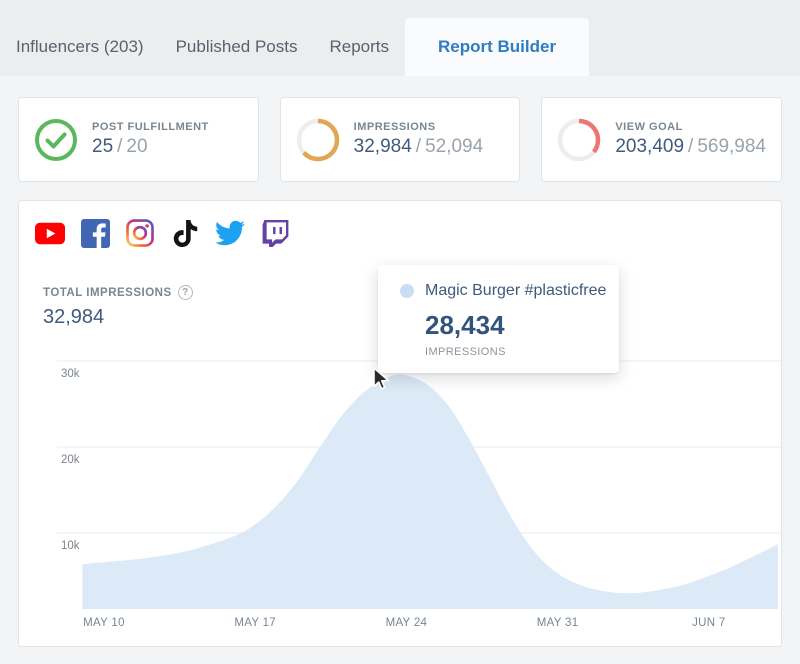 The height and width of the screenshot is (664, 800). I want to click on svg-text: MAY 24, so click(407, 623).